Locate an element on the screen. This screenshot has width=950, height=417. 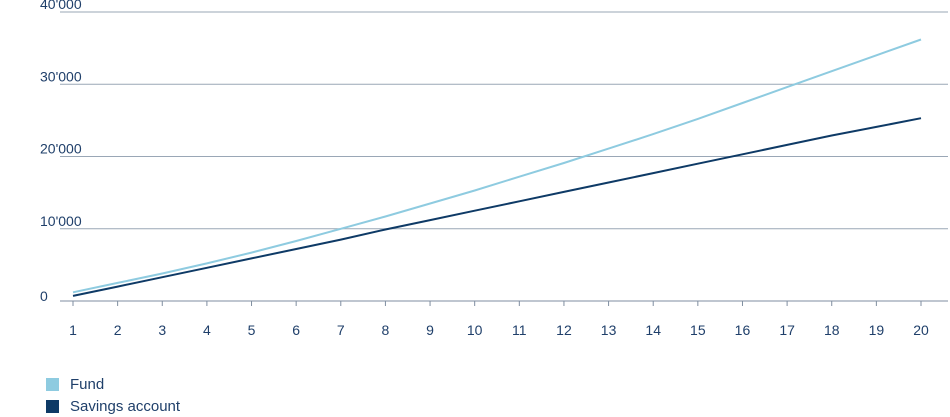
x-tick-label: 3 is located at coordinates (162, 330).